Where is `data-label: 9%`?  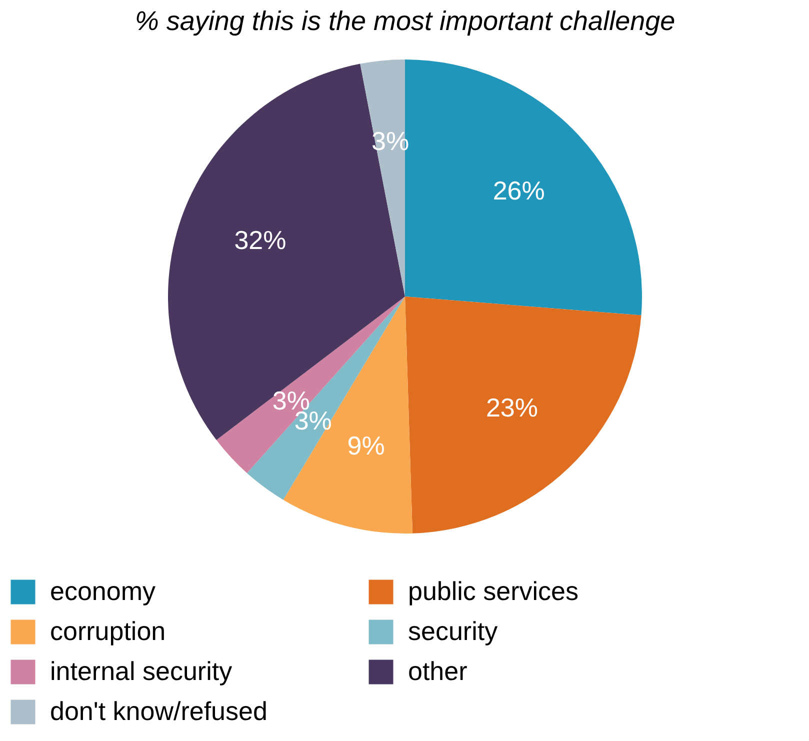
data-label: 9% is located at coordinates (366, 445).